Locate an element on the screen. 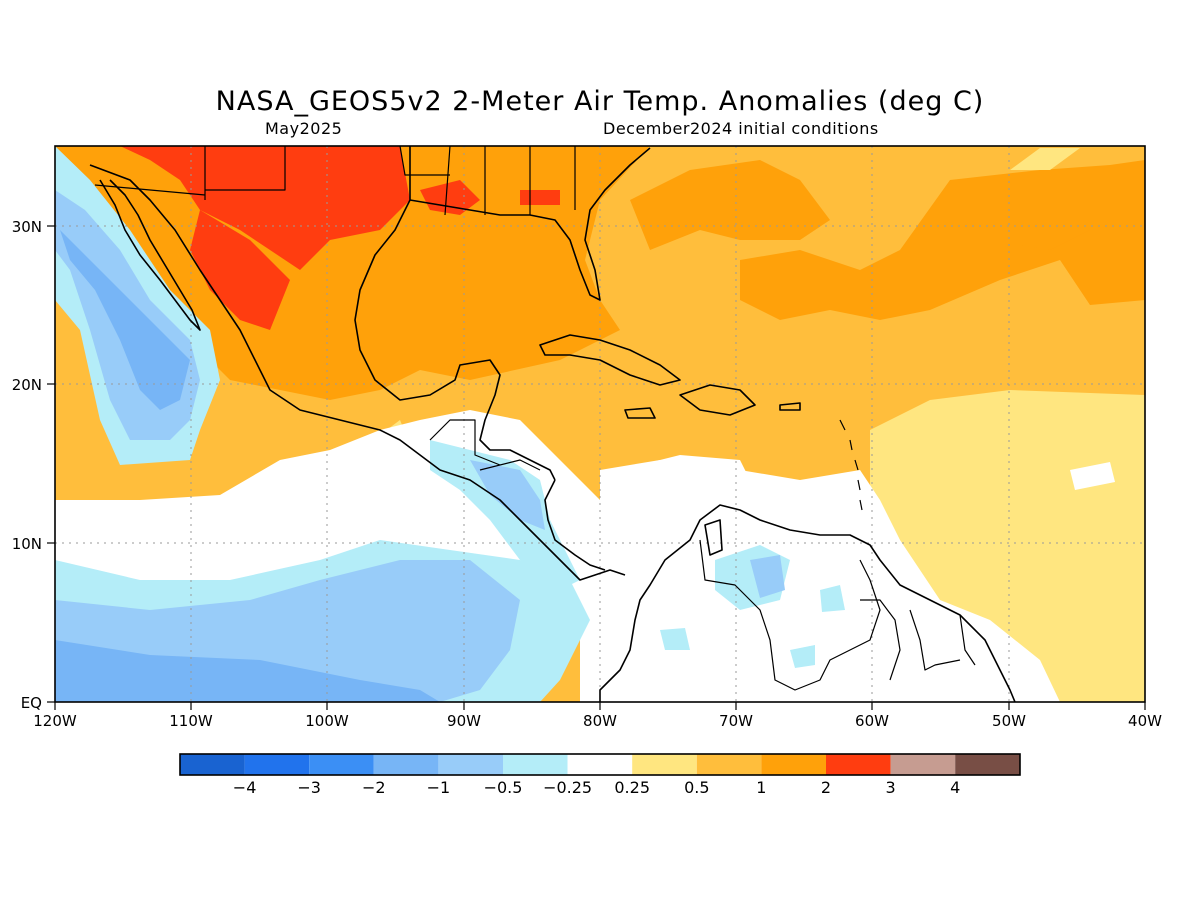 The height and width of the screenshot is (900, 1200). colorbar-boxes is located at coordinates (600, 764).